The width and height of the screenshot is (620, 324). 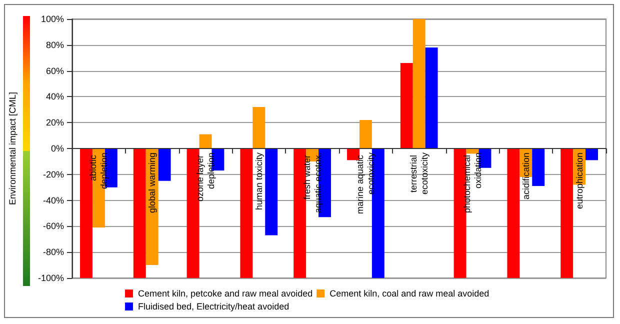 I want to click on y-tick-label: -60%, so click(x=53, y=226).